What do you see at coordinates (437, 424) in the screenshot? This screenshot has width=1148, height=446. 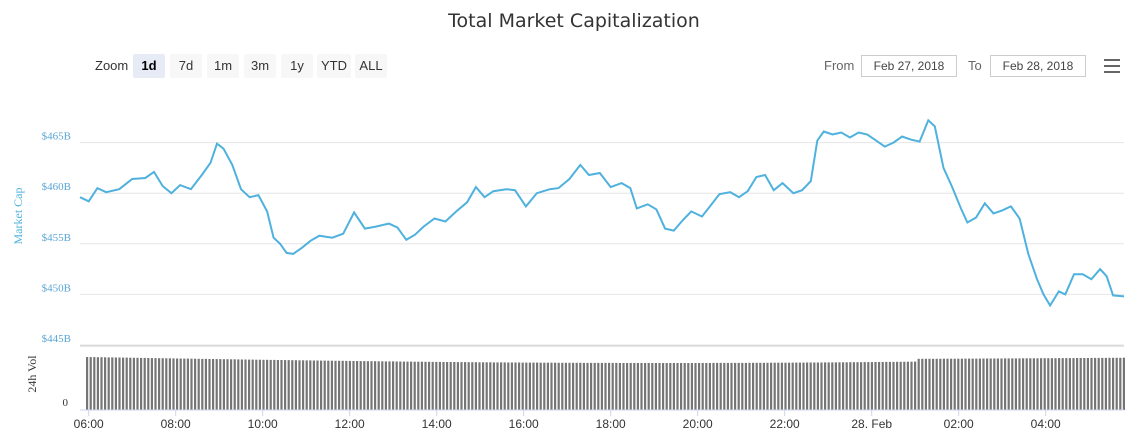 I see `x-tick-label: 14:00` at bounding box center [437, 424].